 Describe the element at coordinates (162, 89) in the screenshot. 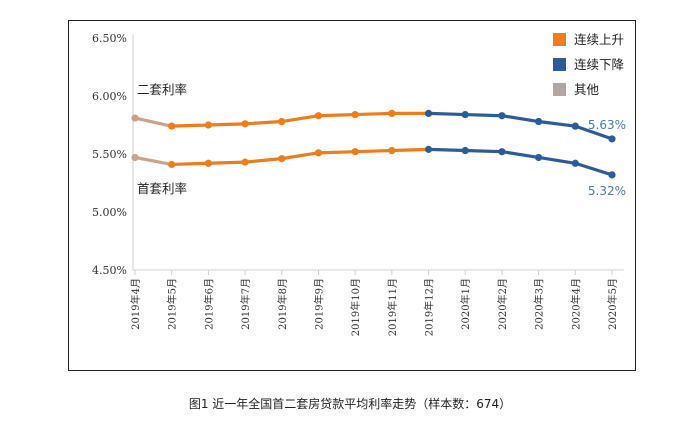

I see `series-label-second-home: 二套利率` at that location.